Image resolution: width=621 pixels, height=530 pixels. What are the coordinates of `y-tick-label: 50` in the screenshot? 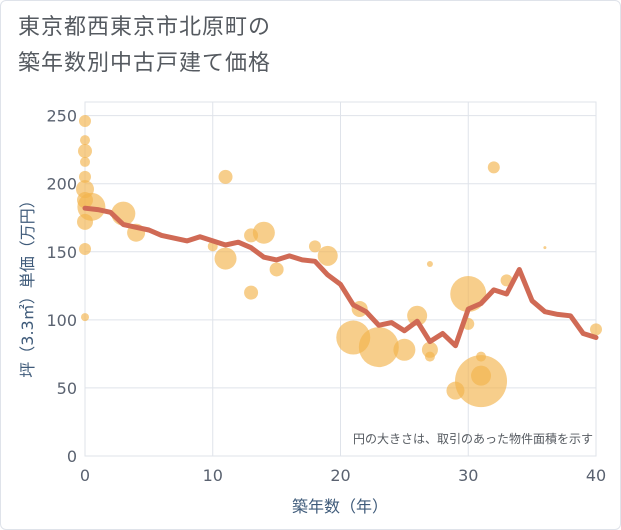 It's located at (67, 388).